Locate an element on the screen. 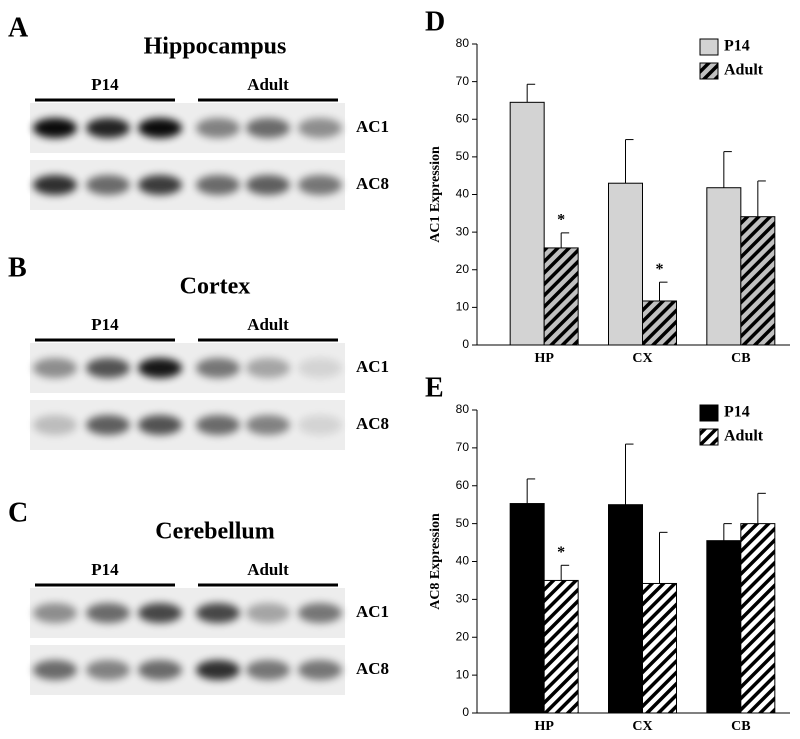  x-tick-label: HP is located at coordinates (544, 358).